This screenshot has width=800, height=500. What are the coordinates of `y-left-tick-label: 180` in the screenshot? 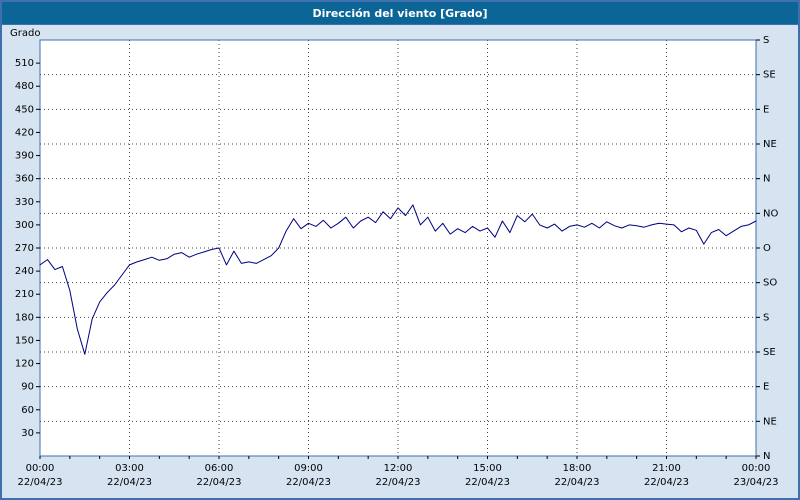 It's located at (24, 317).